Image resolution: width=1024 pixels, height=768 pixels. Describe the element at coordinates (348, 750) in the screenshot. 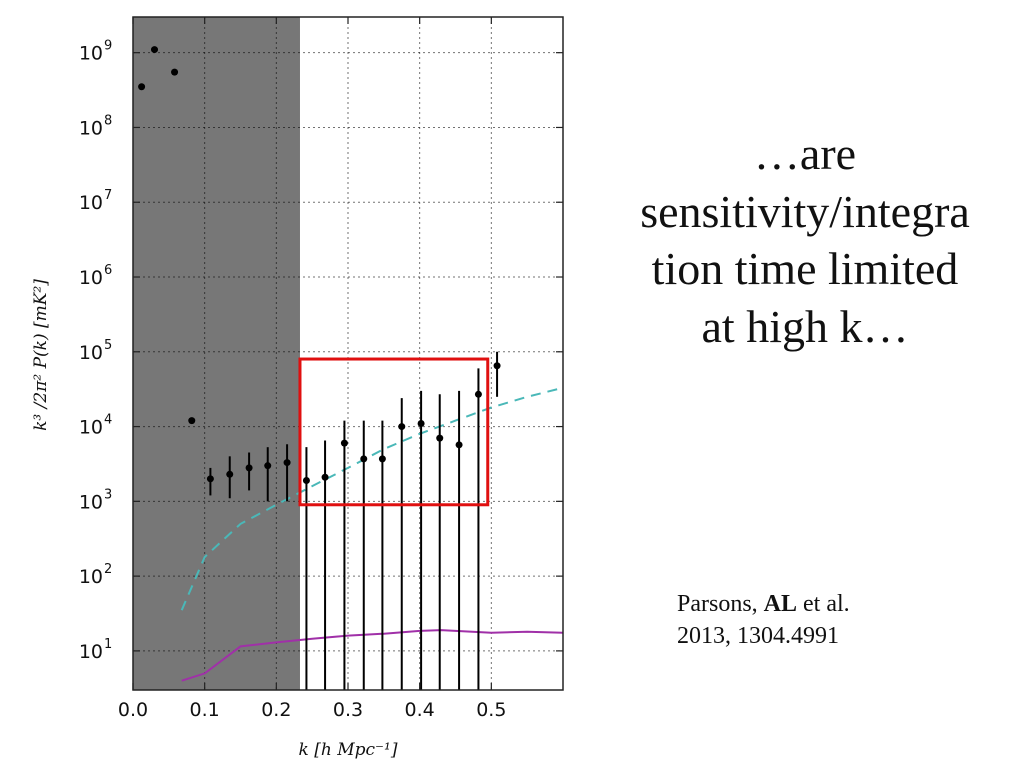

I see `x-axis-label: k [h Mpc⁻¹]` at that location.